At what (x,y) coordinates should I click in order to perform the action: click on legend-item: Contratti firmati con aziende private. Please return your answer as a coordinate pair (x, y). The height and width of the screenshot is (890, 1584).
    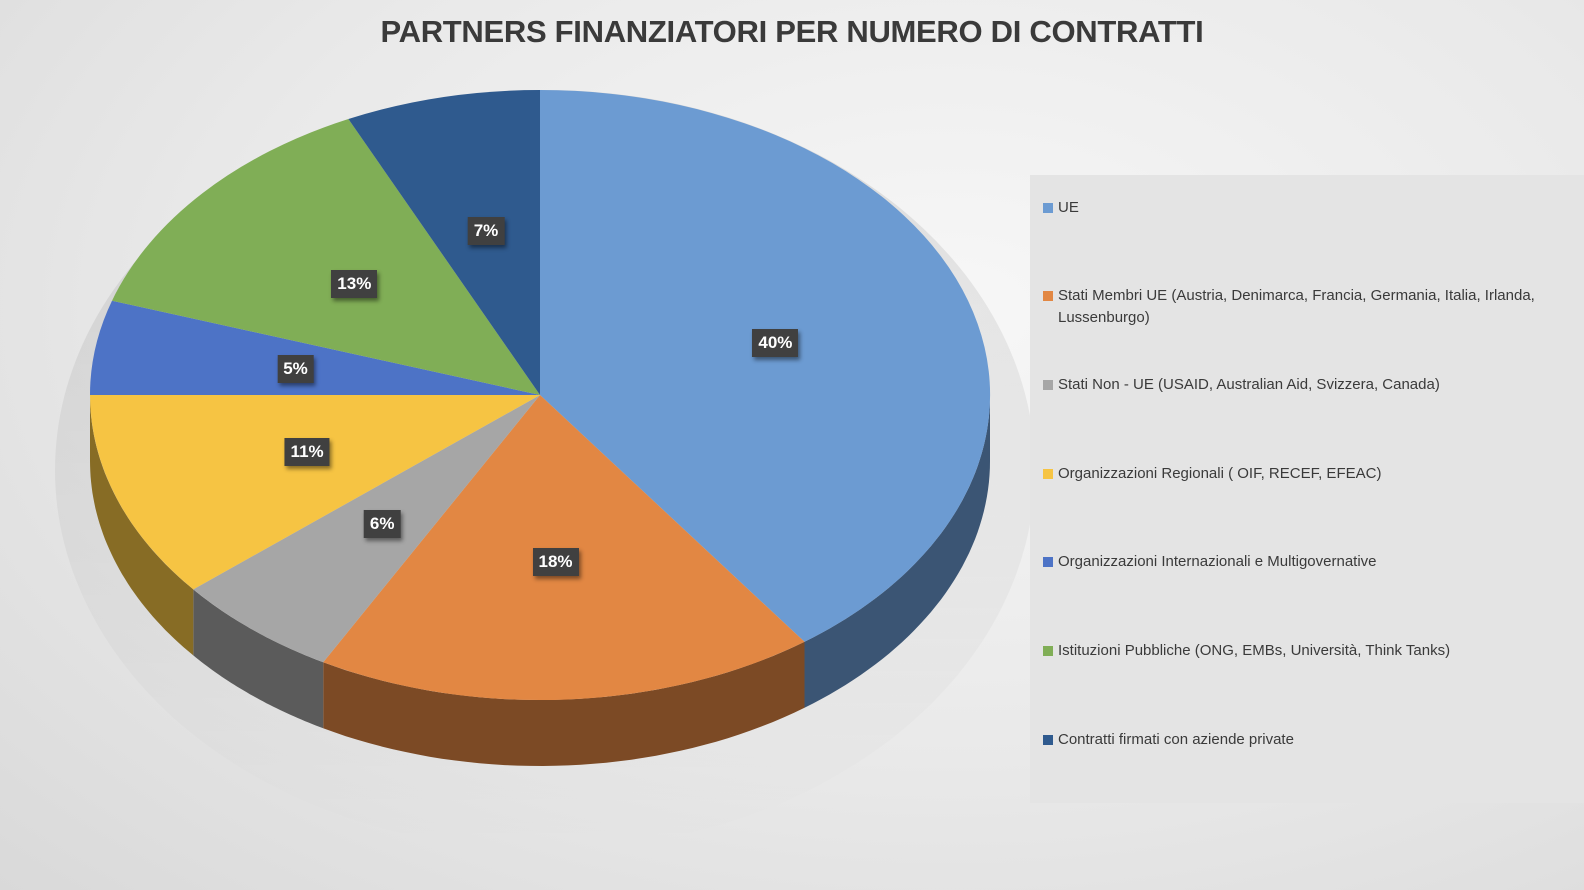
    Looking at the image, I should click on (1308, 740).